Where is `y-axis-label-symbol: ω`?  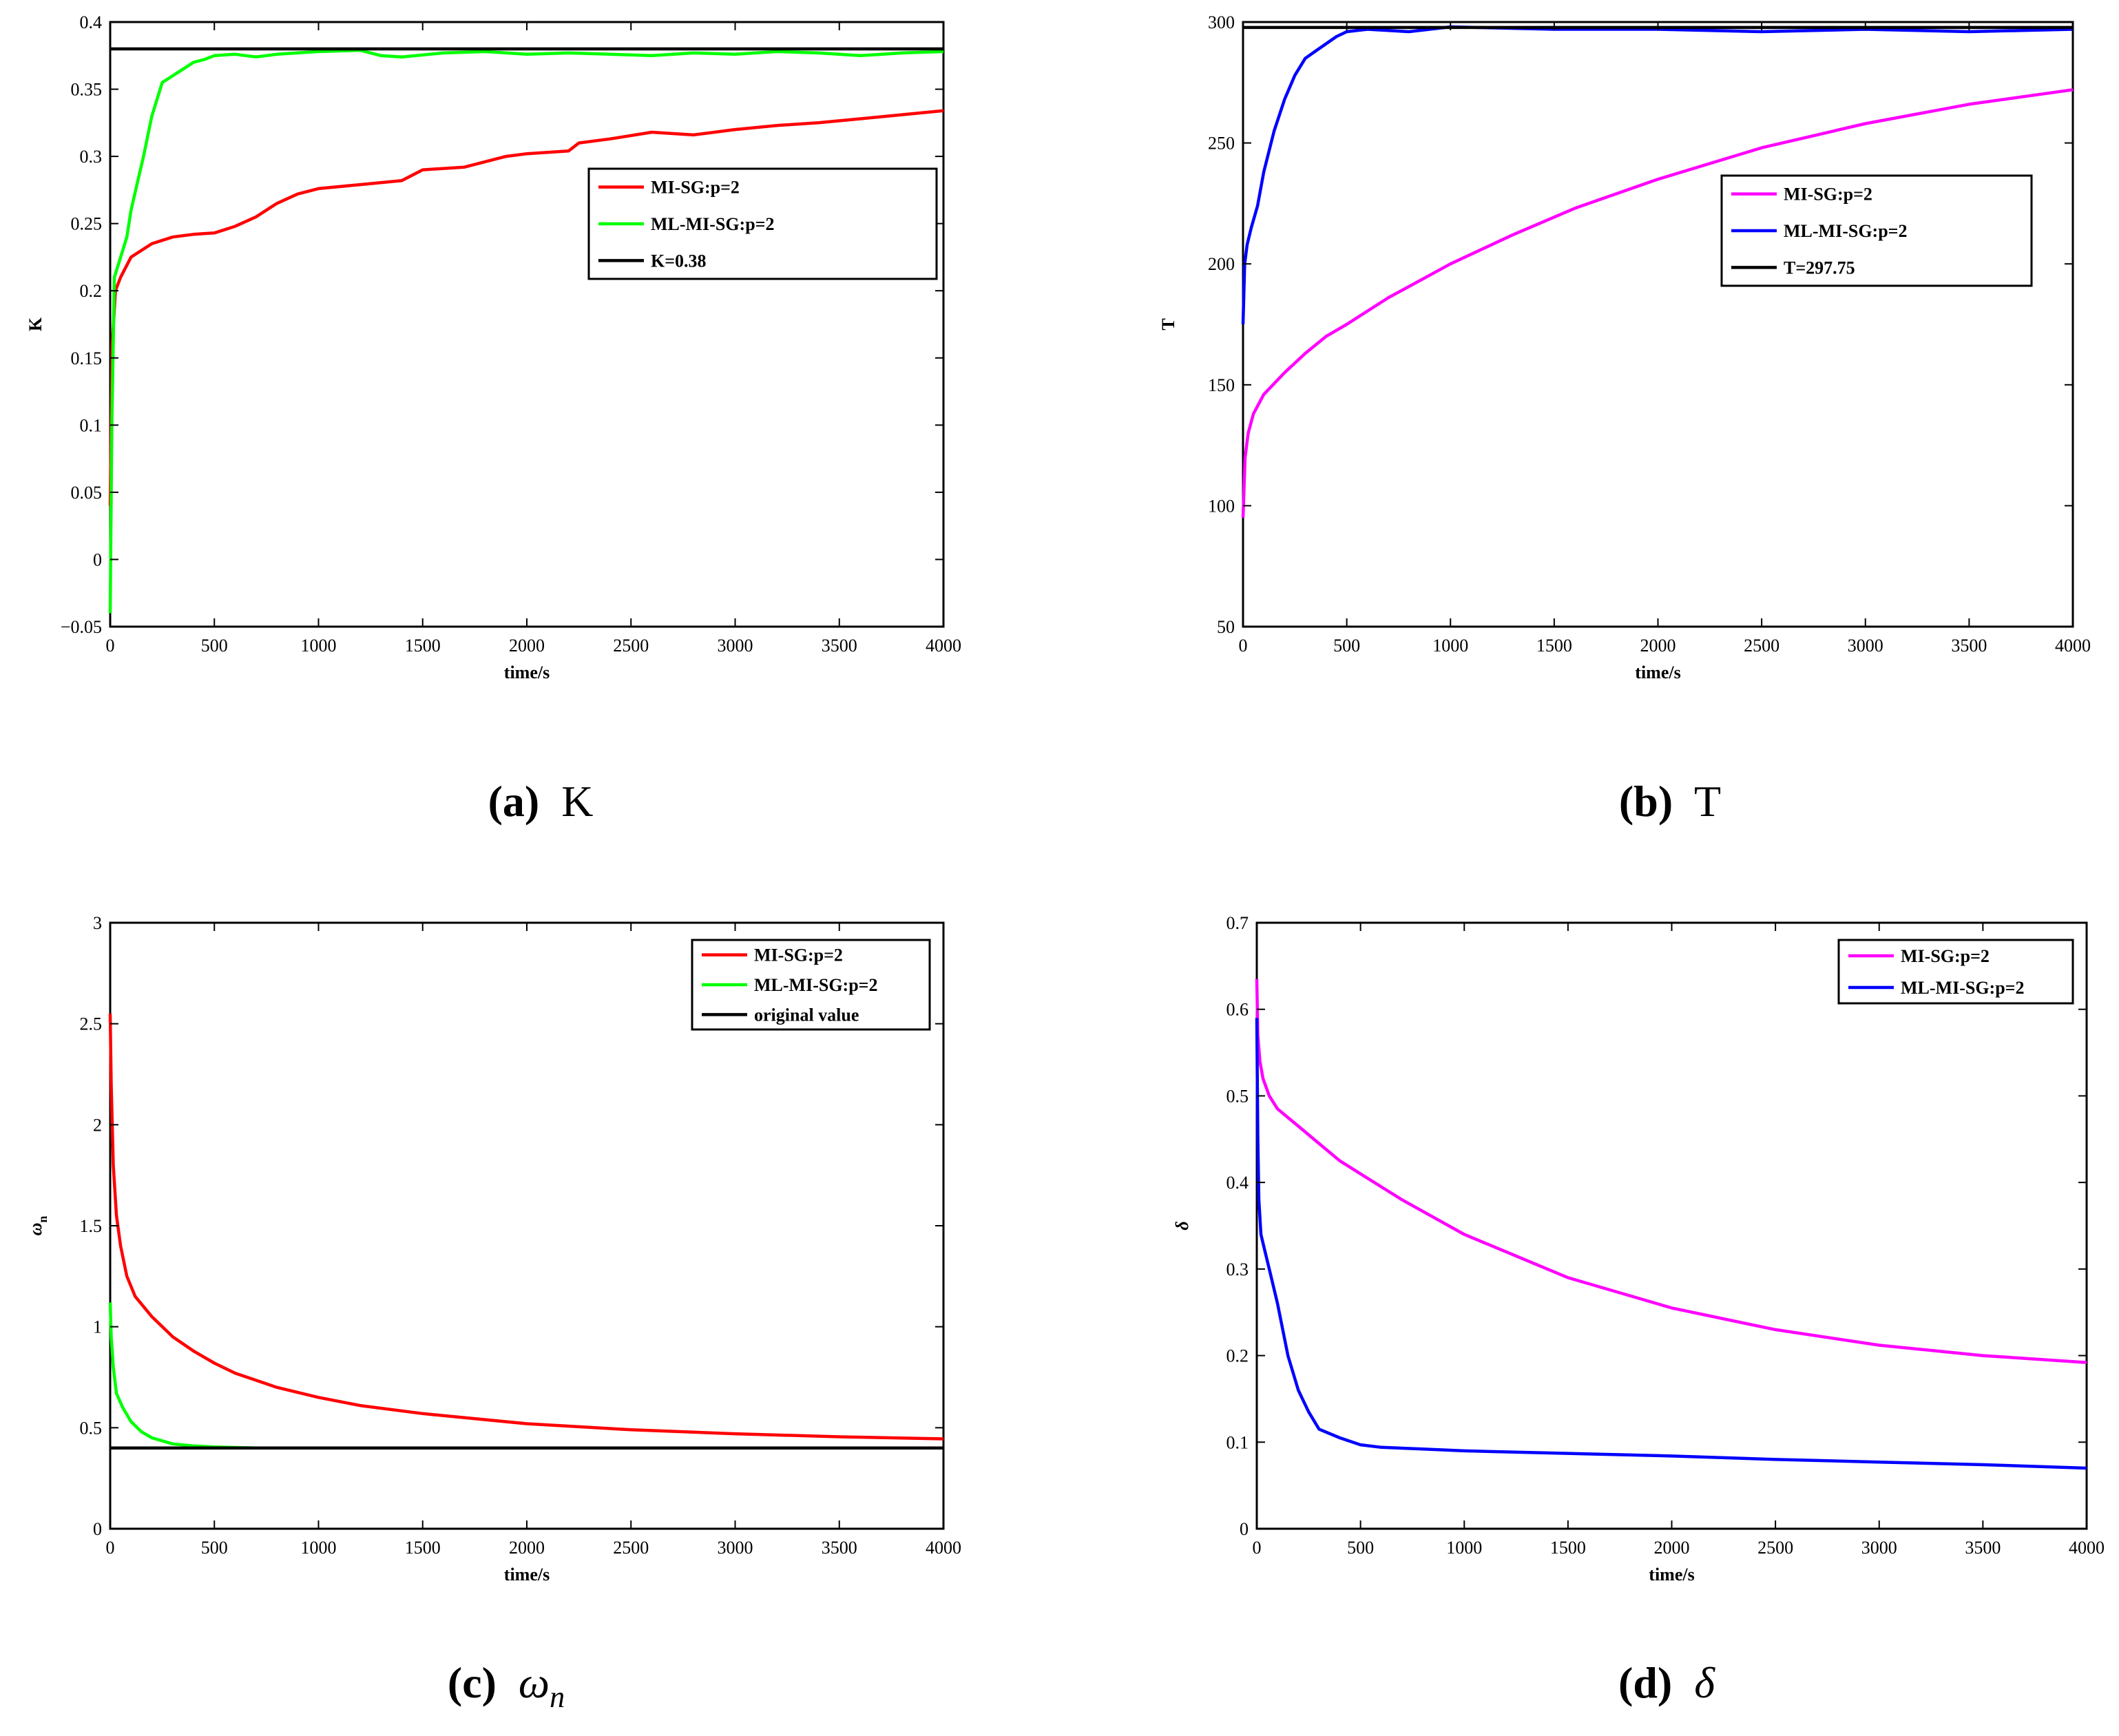 y-axis-label-symbol: ω is located at coordinates (35, 1229).